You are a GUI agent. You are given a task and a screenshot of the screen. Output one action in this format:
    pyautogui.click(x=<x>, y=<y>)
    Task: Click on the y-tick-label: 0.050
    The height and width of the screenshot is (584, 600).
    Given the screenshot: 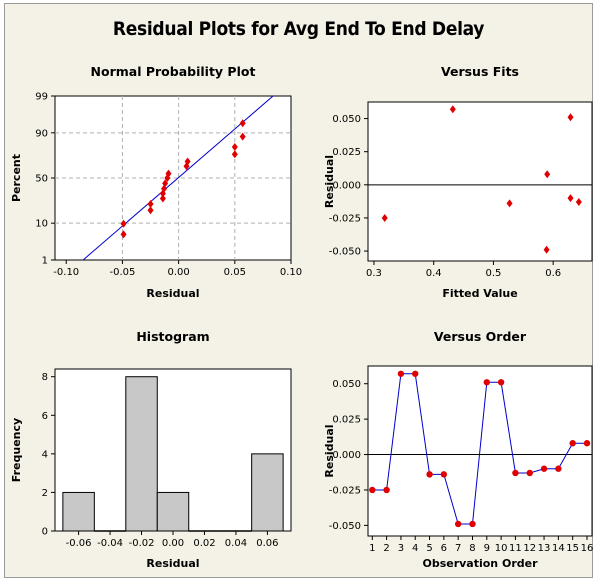 What is the action you would take?
    pyautogui.click(x=346, y=384)
    